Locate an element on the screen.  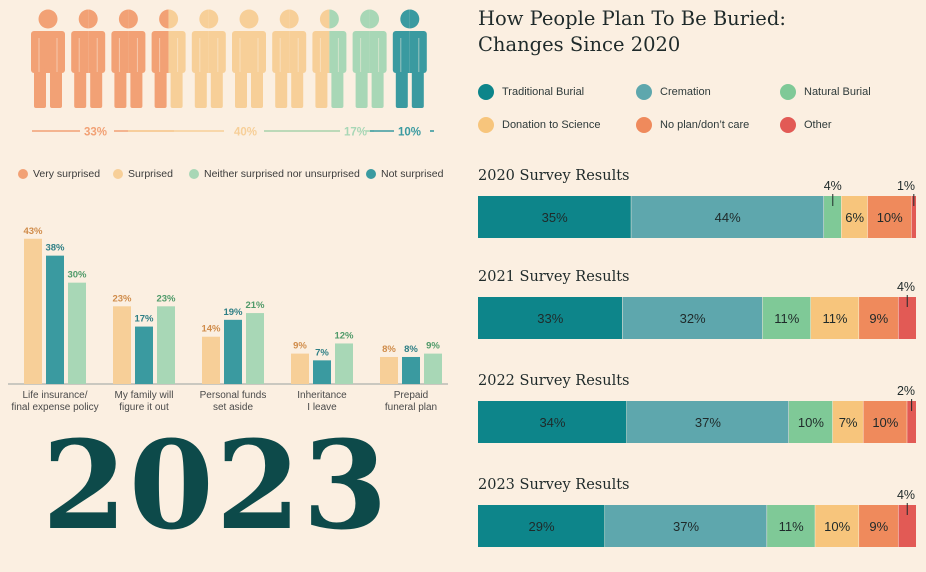
legend-item-no-plan: No plan/don’t care is located at coordinates (692, 125).